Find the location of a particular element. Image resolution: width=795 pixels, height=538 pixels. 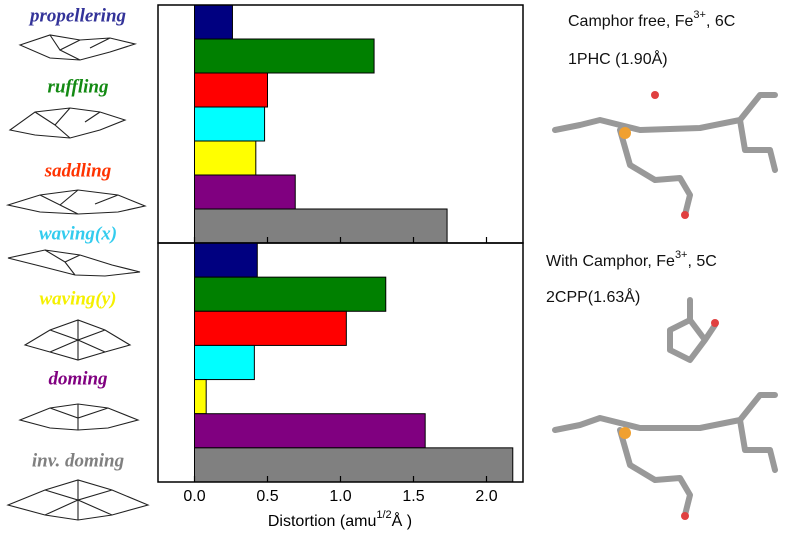

molecule-top is located at coordinates (665, 155).